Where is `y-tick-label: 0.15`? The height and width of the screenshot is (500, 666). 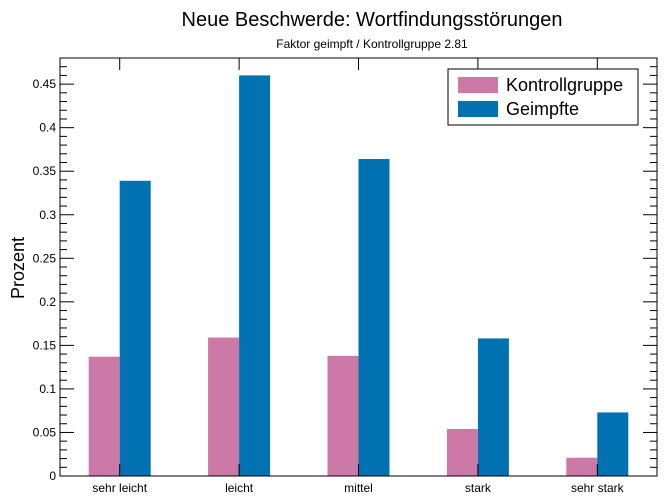
y-tick-label: 0.15 is located at coordinates (45, 345).